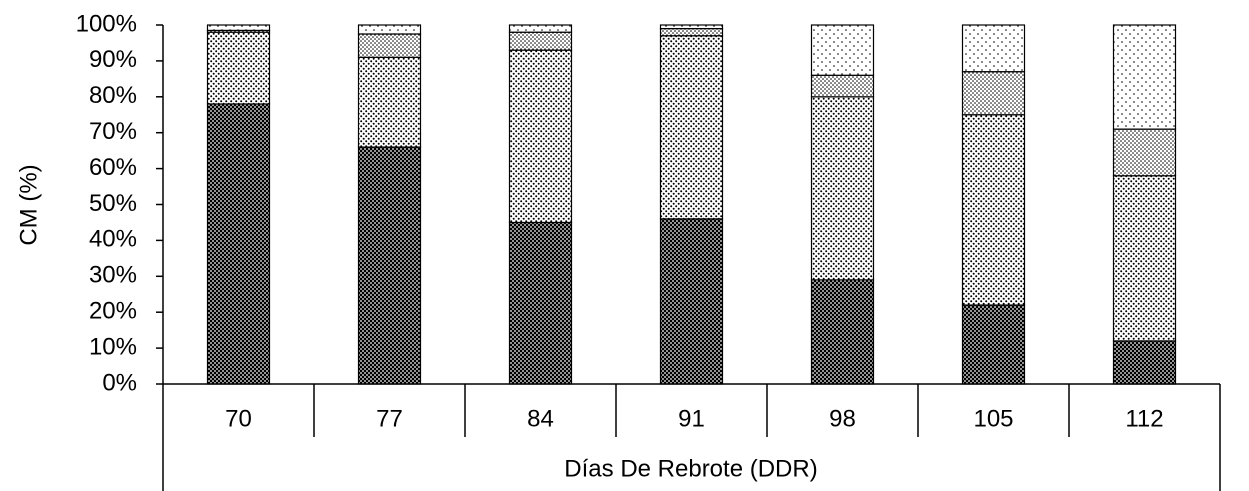 The image size is (1249, 491). Describe the element at coordinates (1144, 418) in the screenshot. I see `x-tick-label: 112` at that location.